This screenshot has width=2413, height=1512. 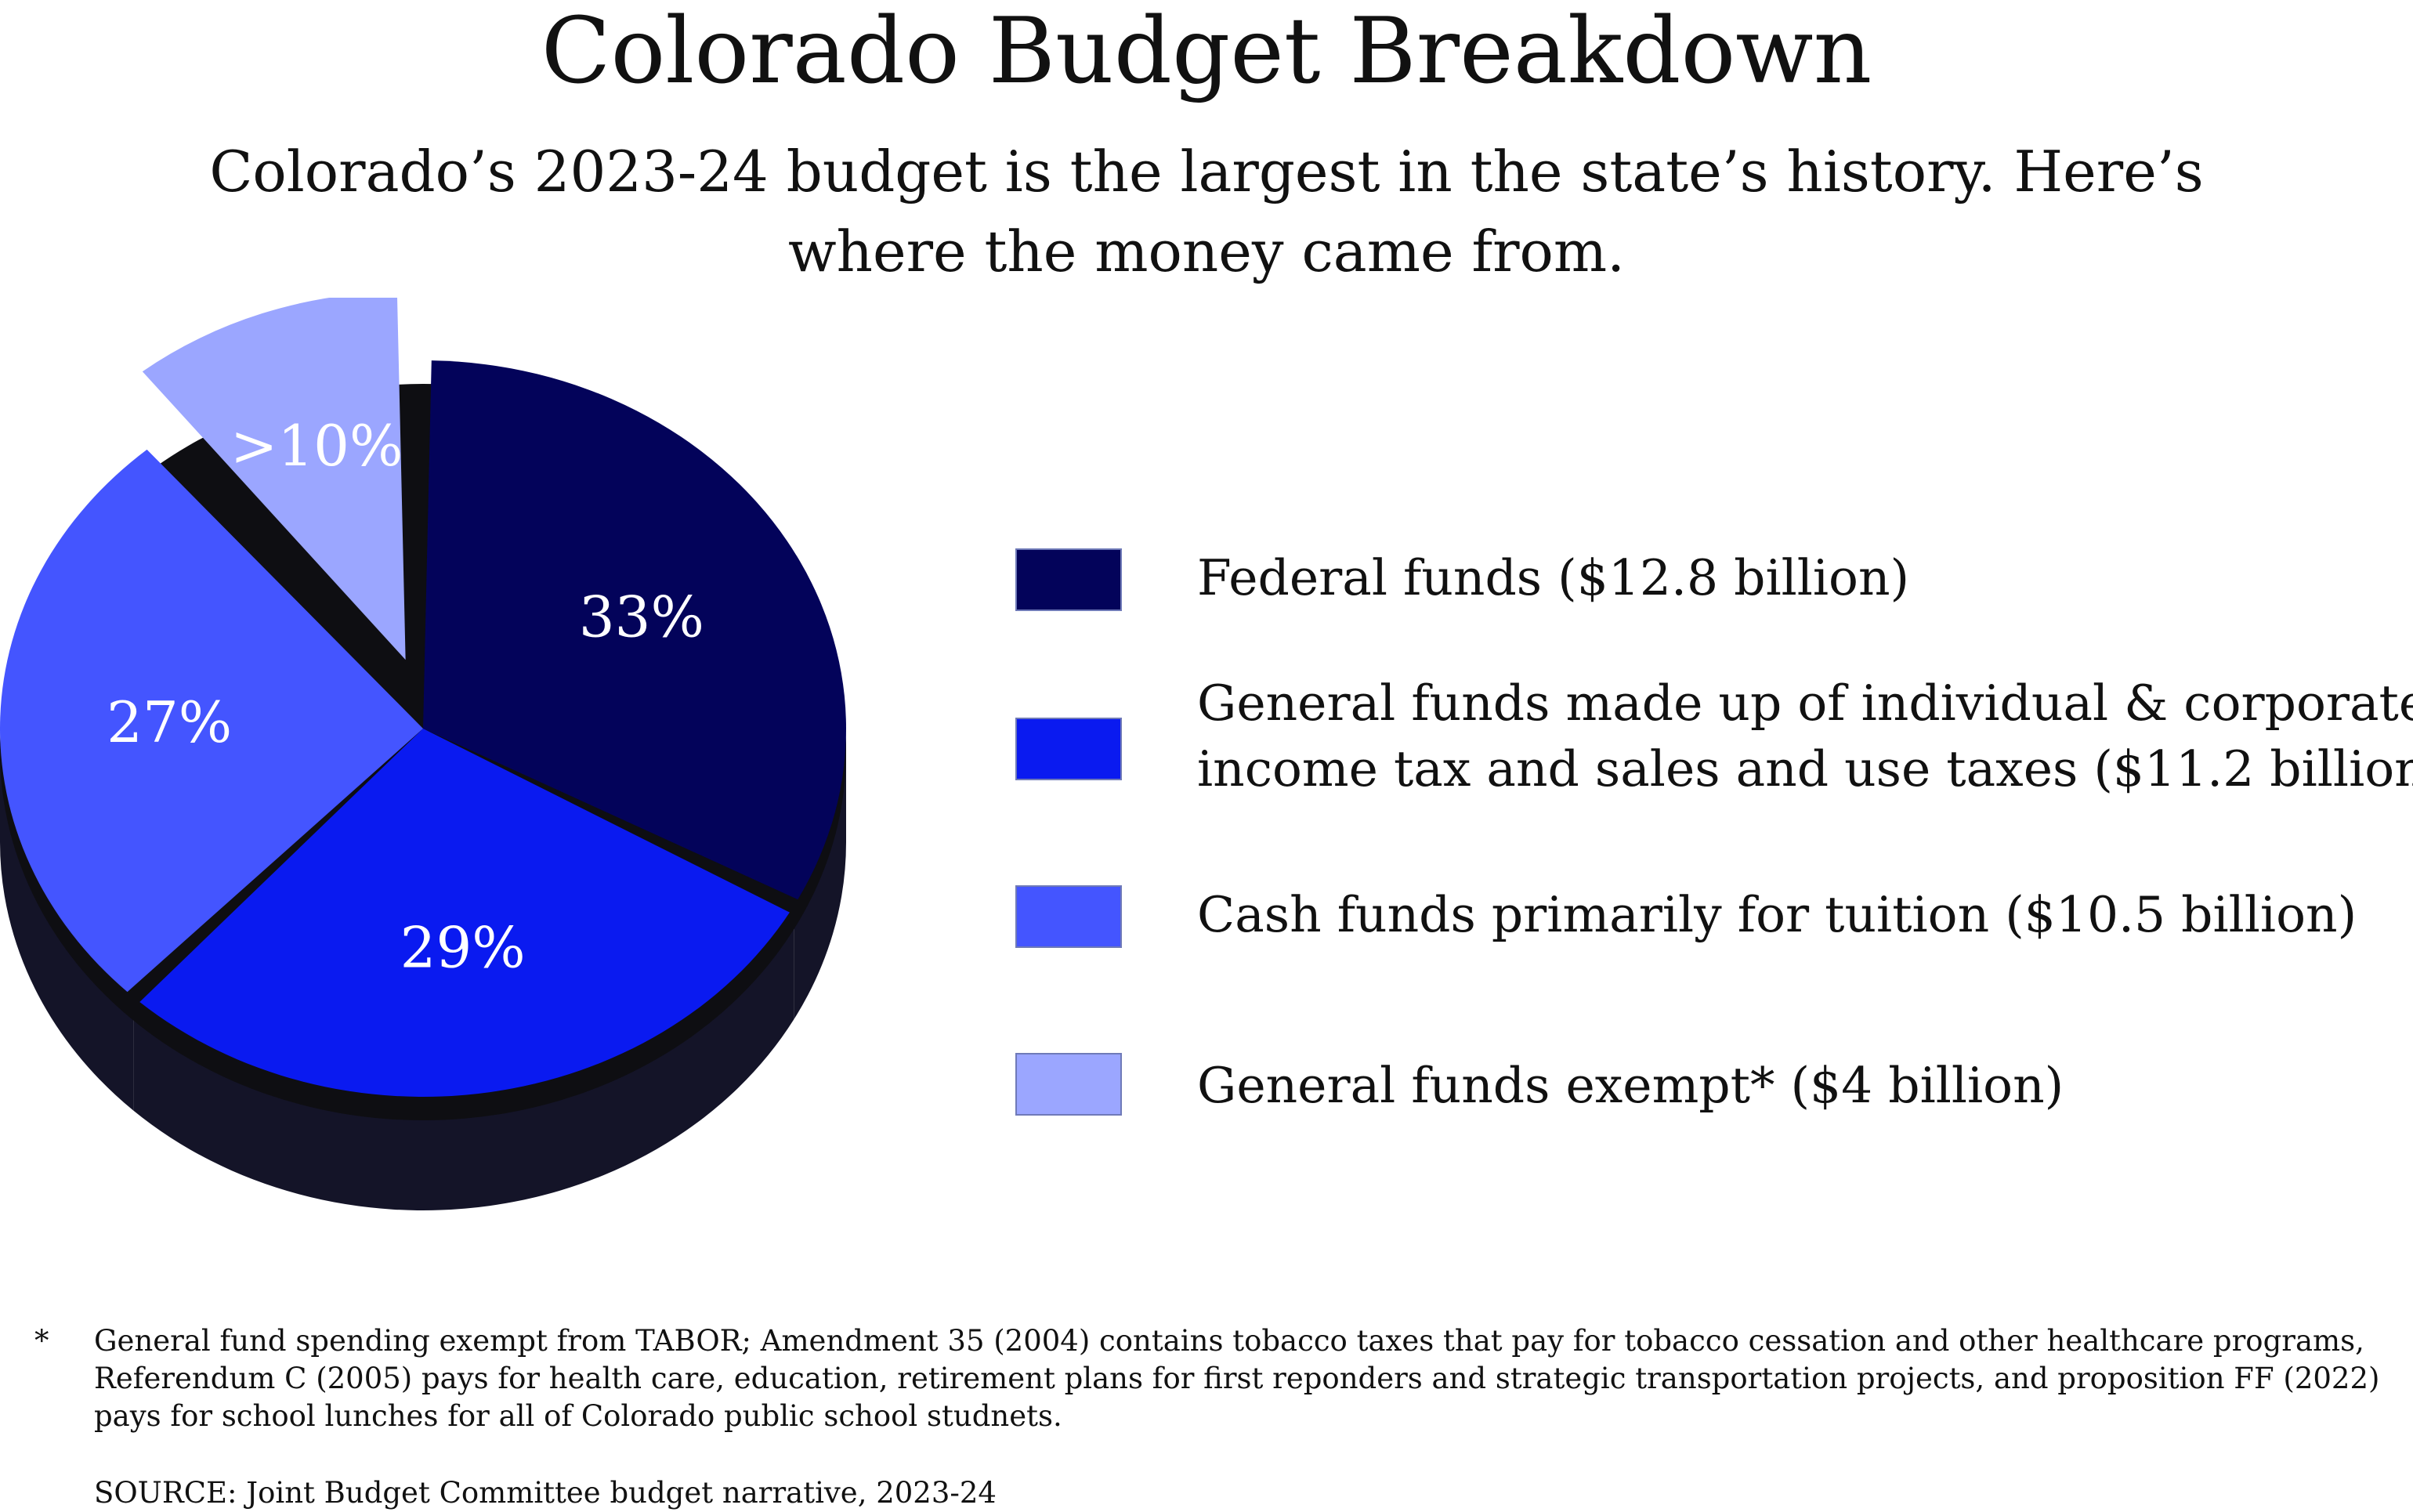 I want to click on legend-swatch-general-funds, so click(x=1068, y=749).